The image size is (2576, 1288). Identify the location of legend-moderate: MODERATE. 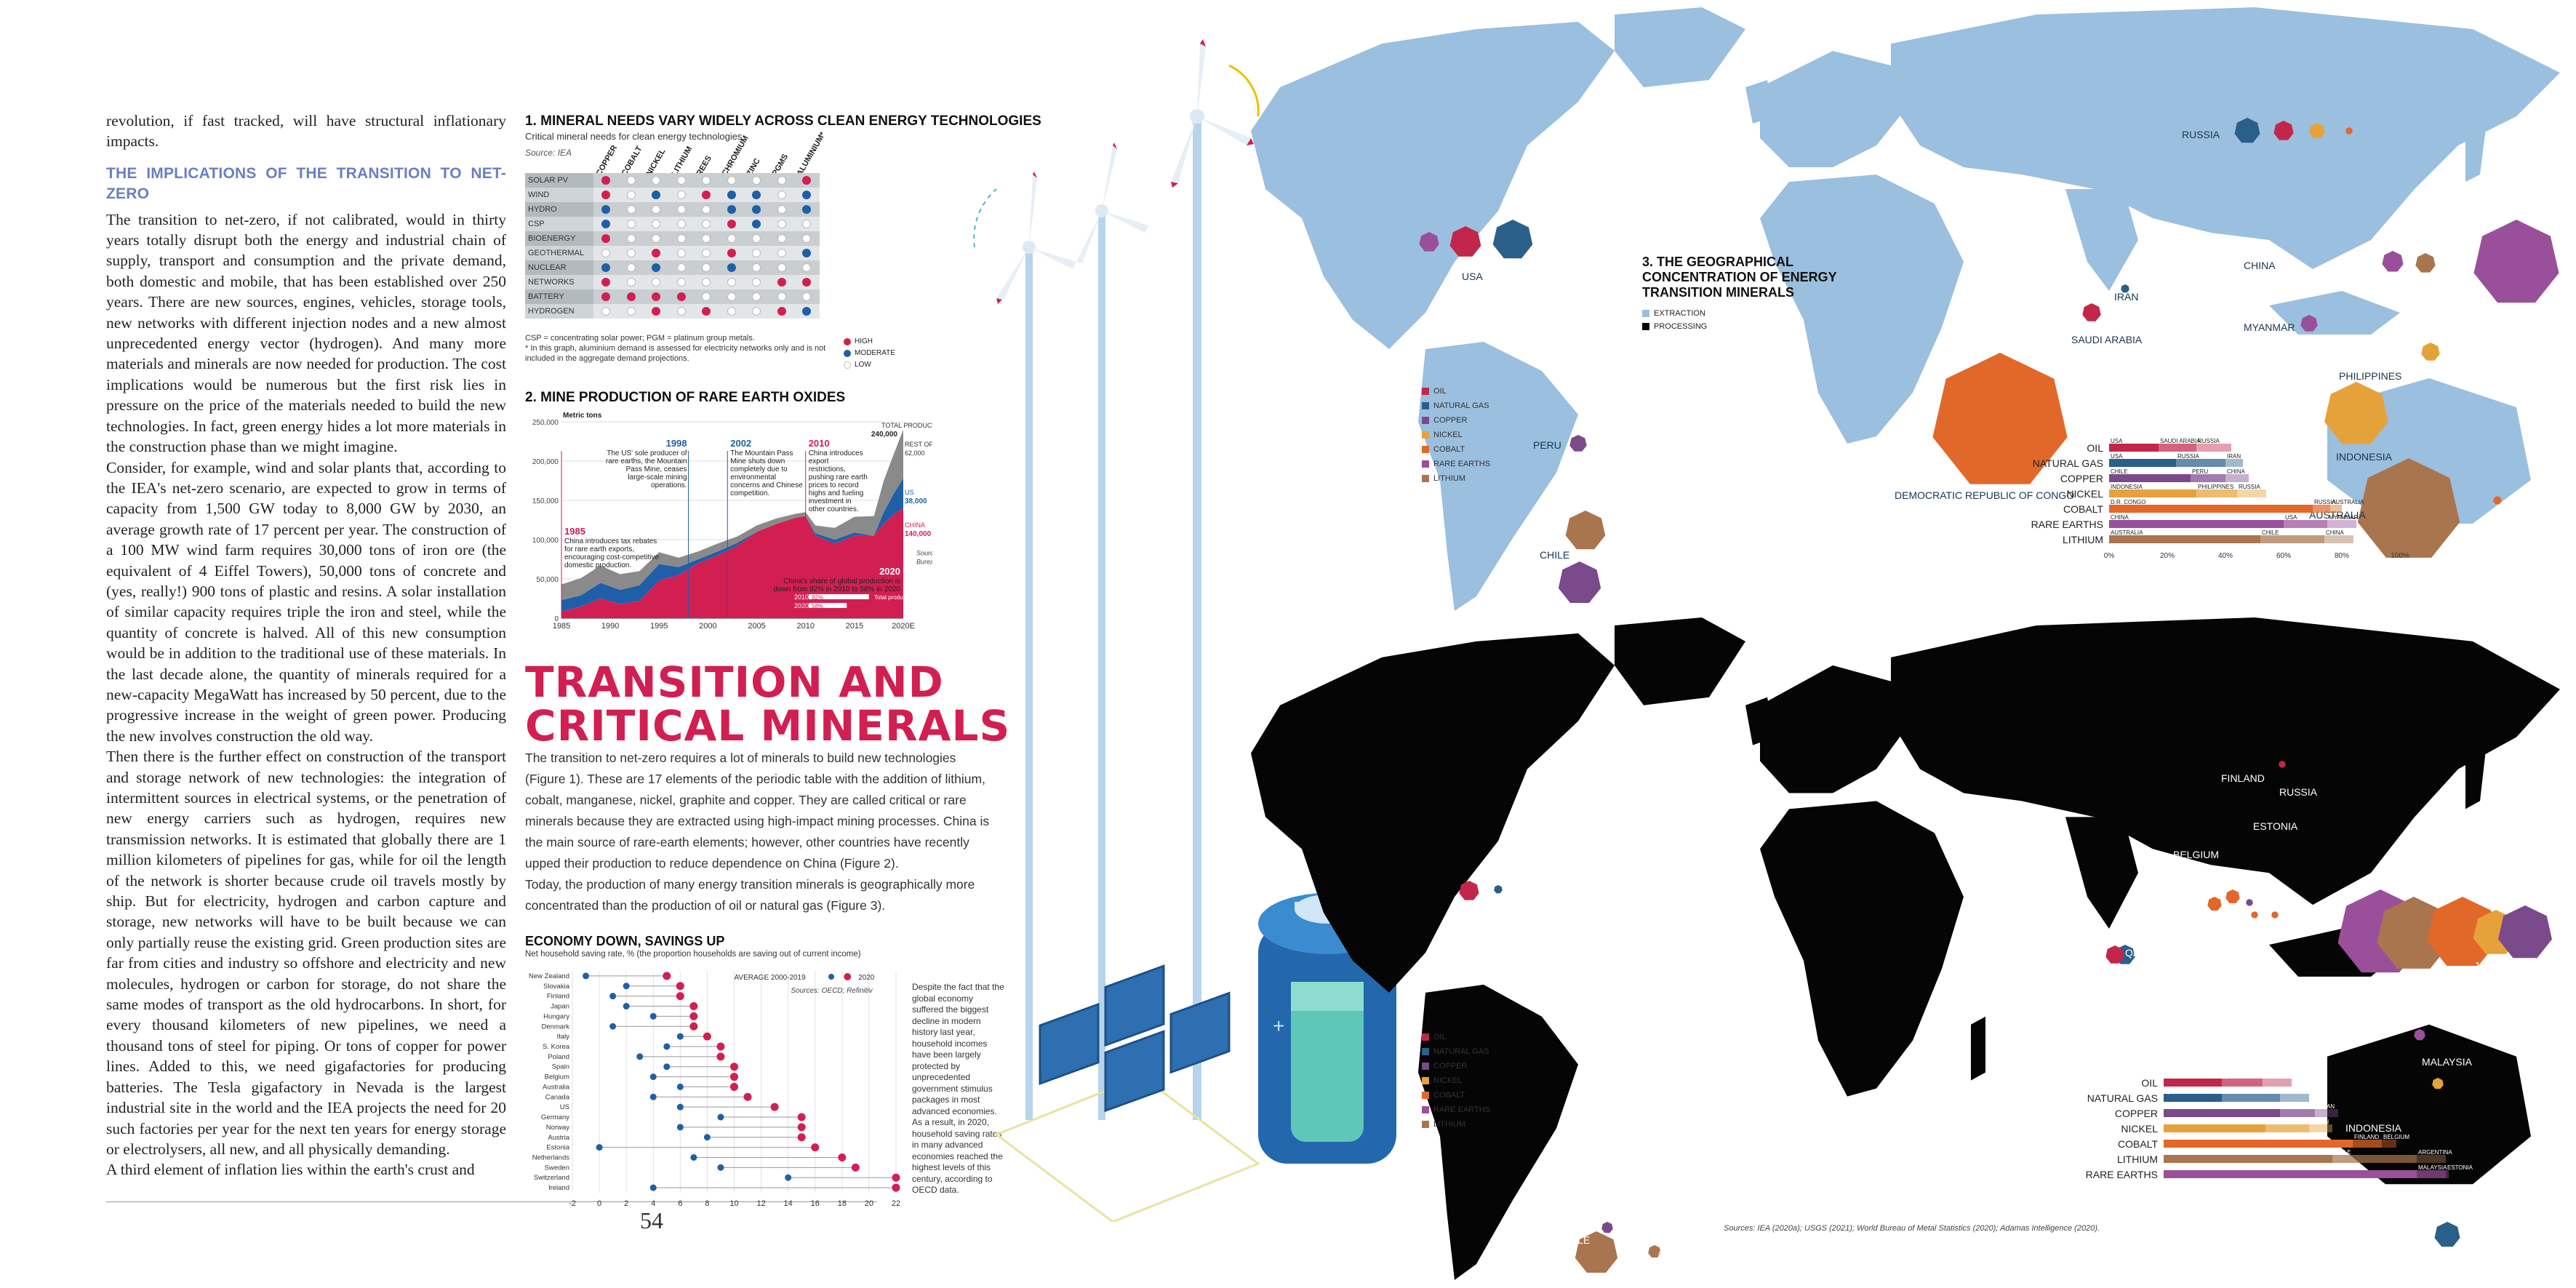
(869, 353).